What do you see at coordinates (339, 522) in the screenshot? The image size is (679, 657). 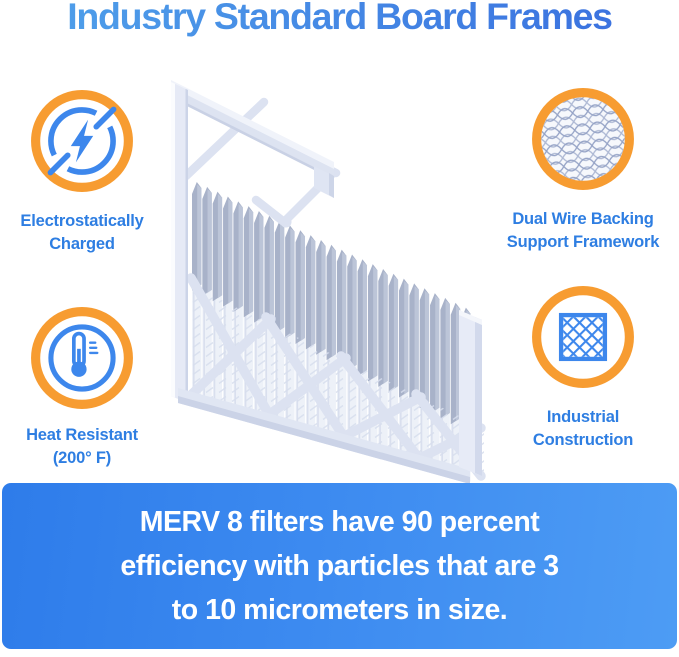 I see `banner-line: MERV 8 filters have 90 percent` at bounding box center [339, 522].